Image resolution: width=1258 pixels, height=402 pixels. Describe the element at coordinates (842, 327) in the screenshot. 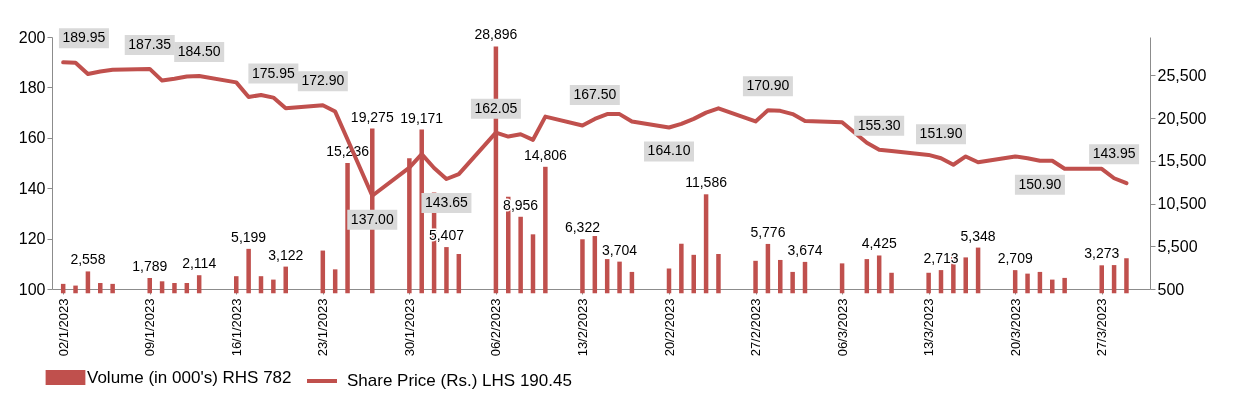

I see `x-tick-label: 06/3/2023` at that location.